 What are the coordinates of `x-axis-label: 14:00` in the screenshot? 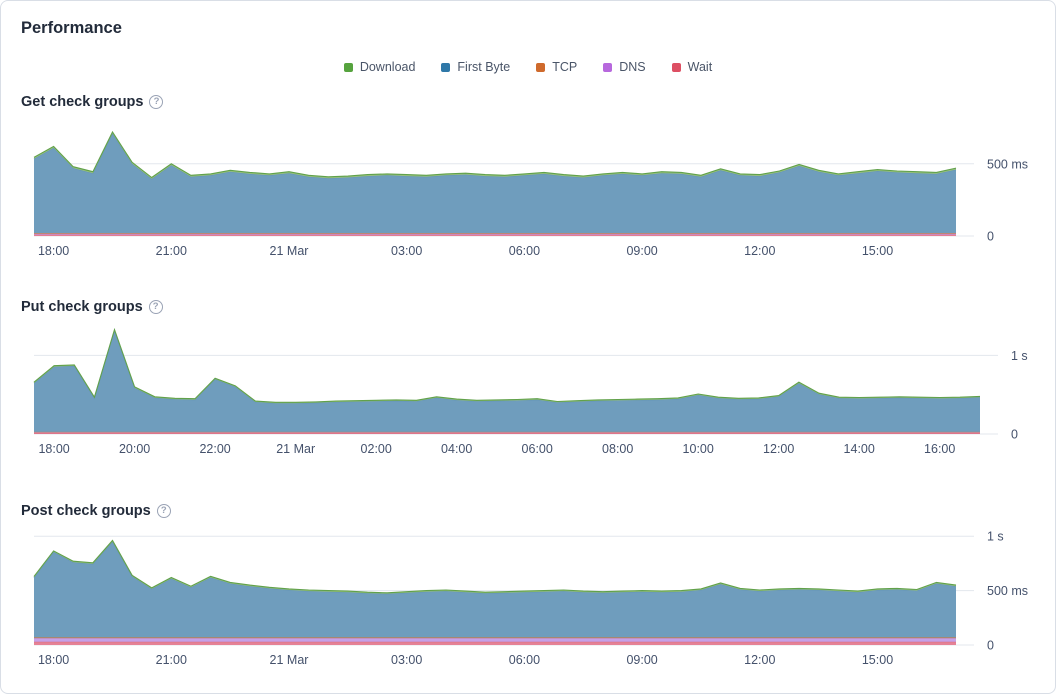 It's located at (859, 449).